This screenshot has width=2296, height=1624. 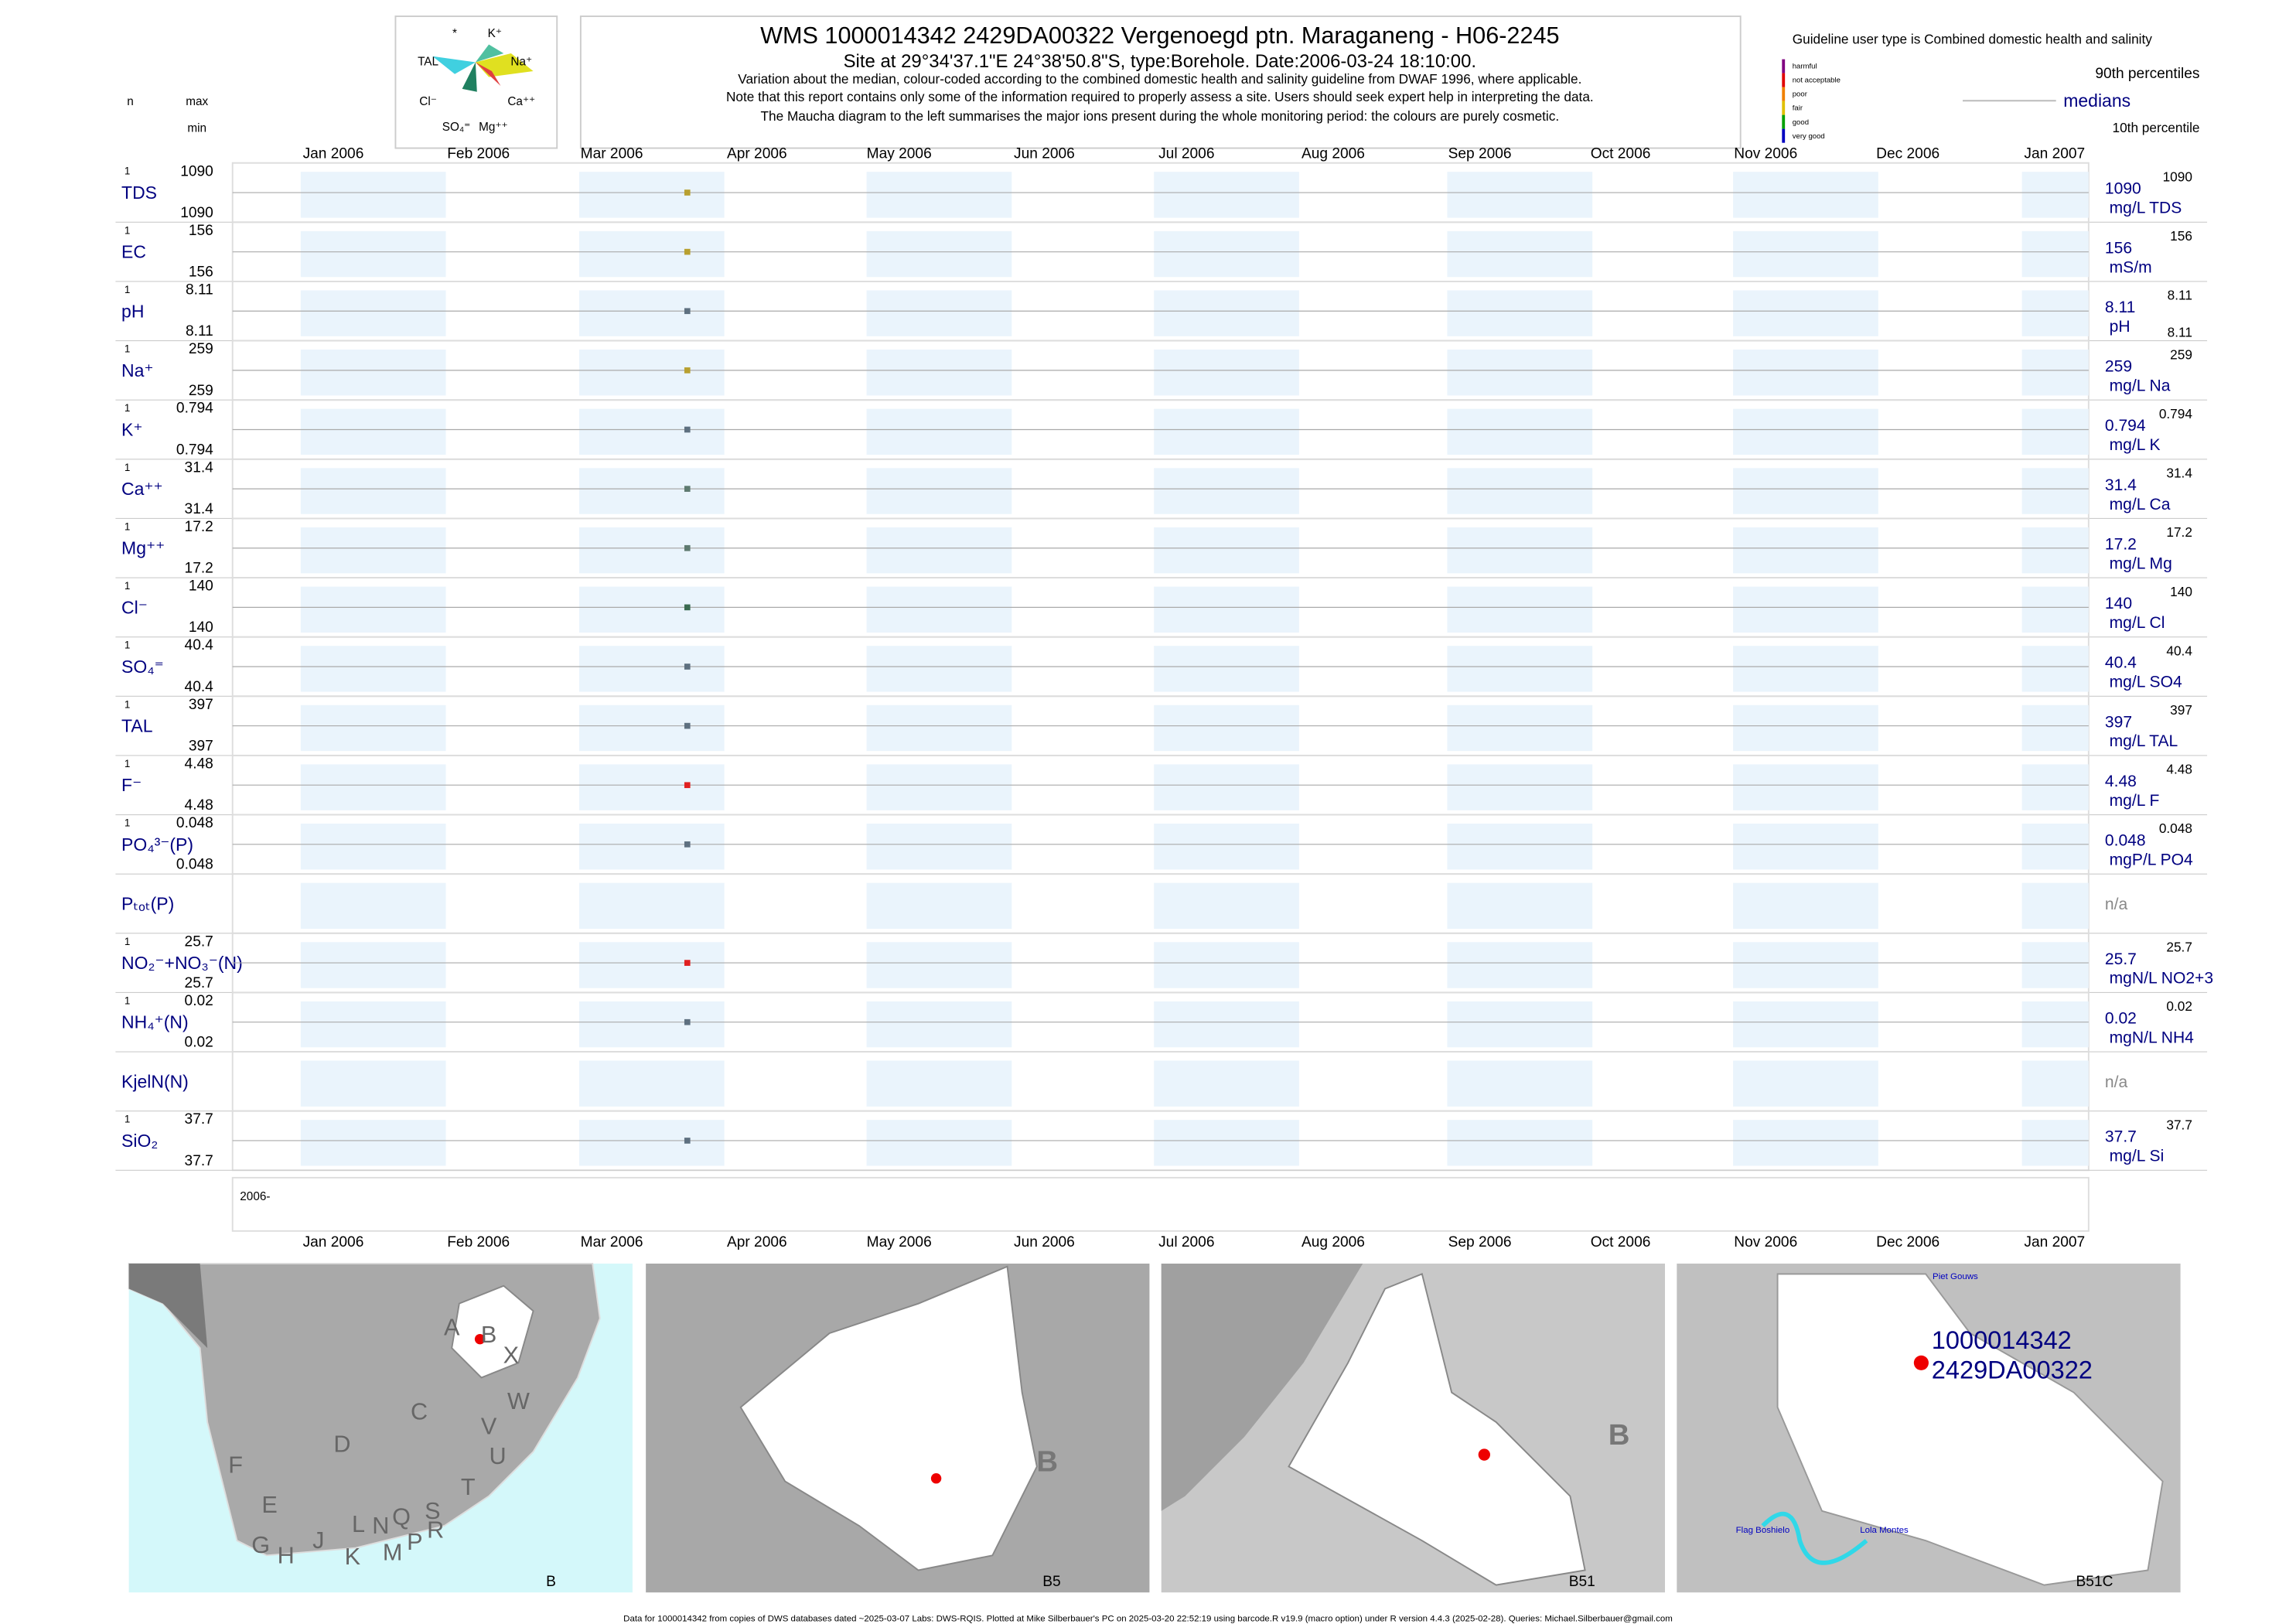 I want to click on month-label: Oct 2006, so click(x=1621, y=153).